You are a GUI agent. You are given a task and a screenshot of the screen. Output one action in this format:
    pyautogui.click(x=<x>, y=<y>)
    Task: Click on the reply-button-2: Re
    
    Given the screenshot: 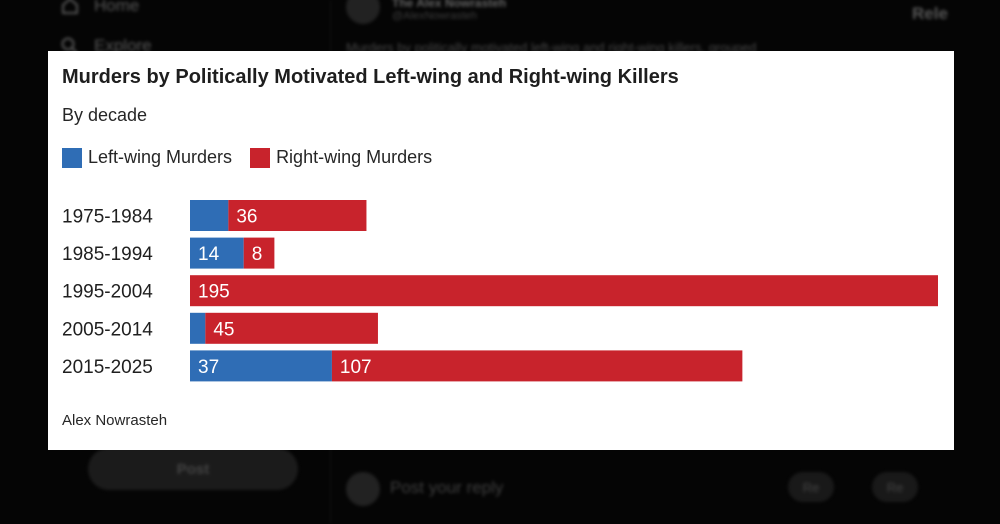 What is the action you would take?
    pyautogui.click(x=895, y=487)
    